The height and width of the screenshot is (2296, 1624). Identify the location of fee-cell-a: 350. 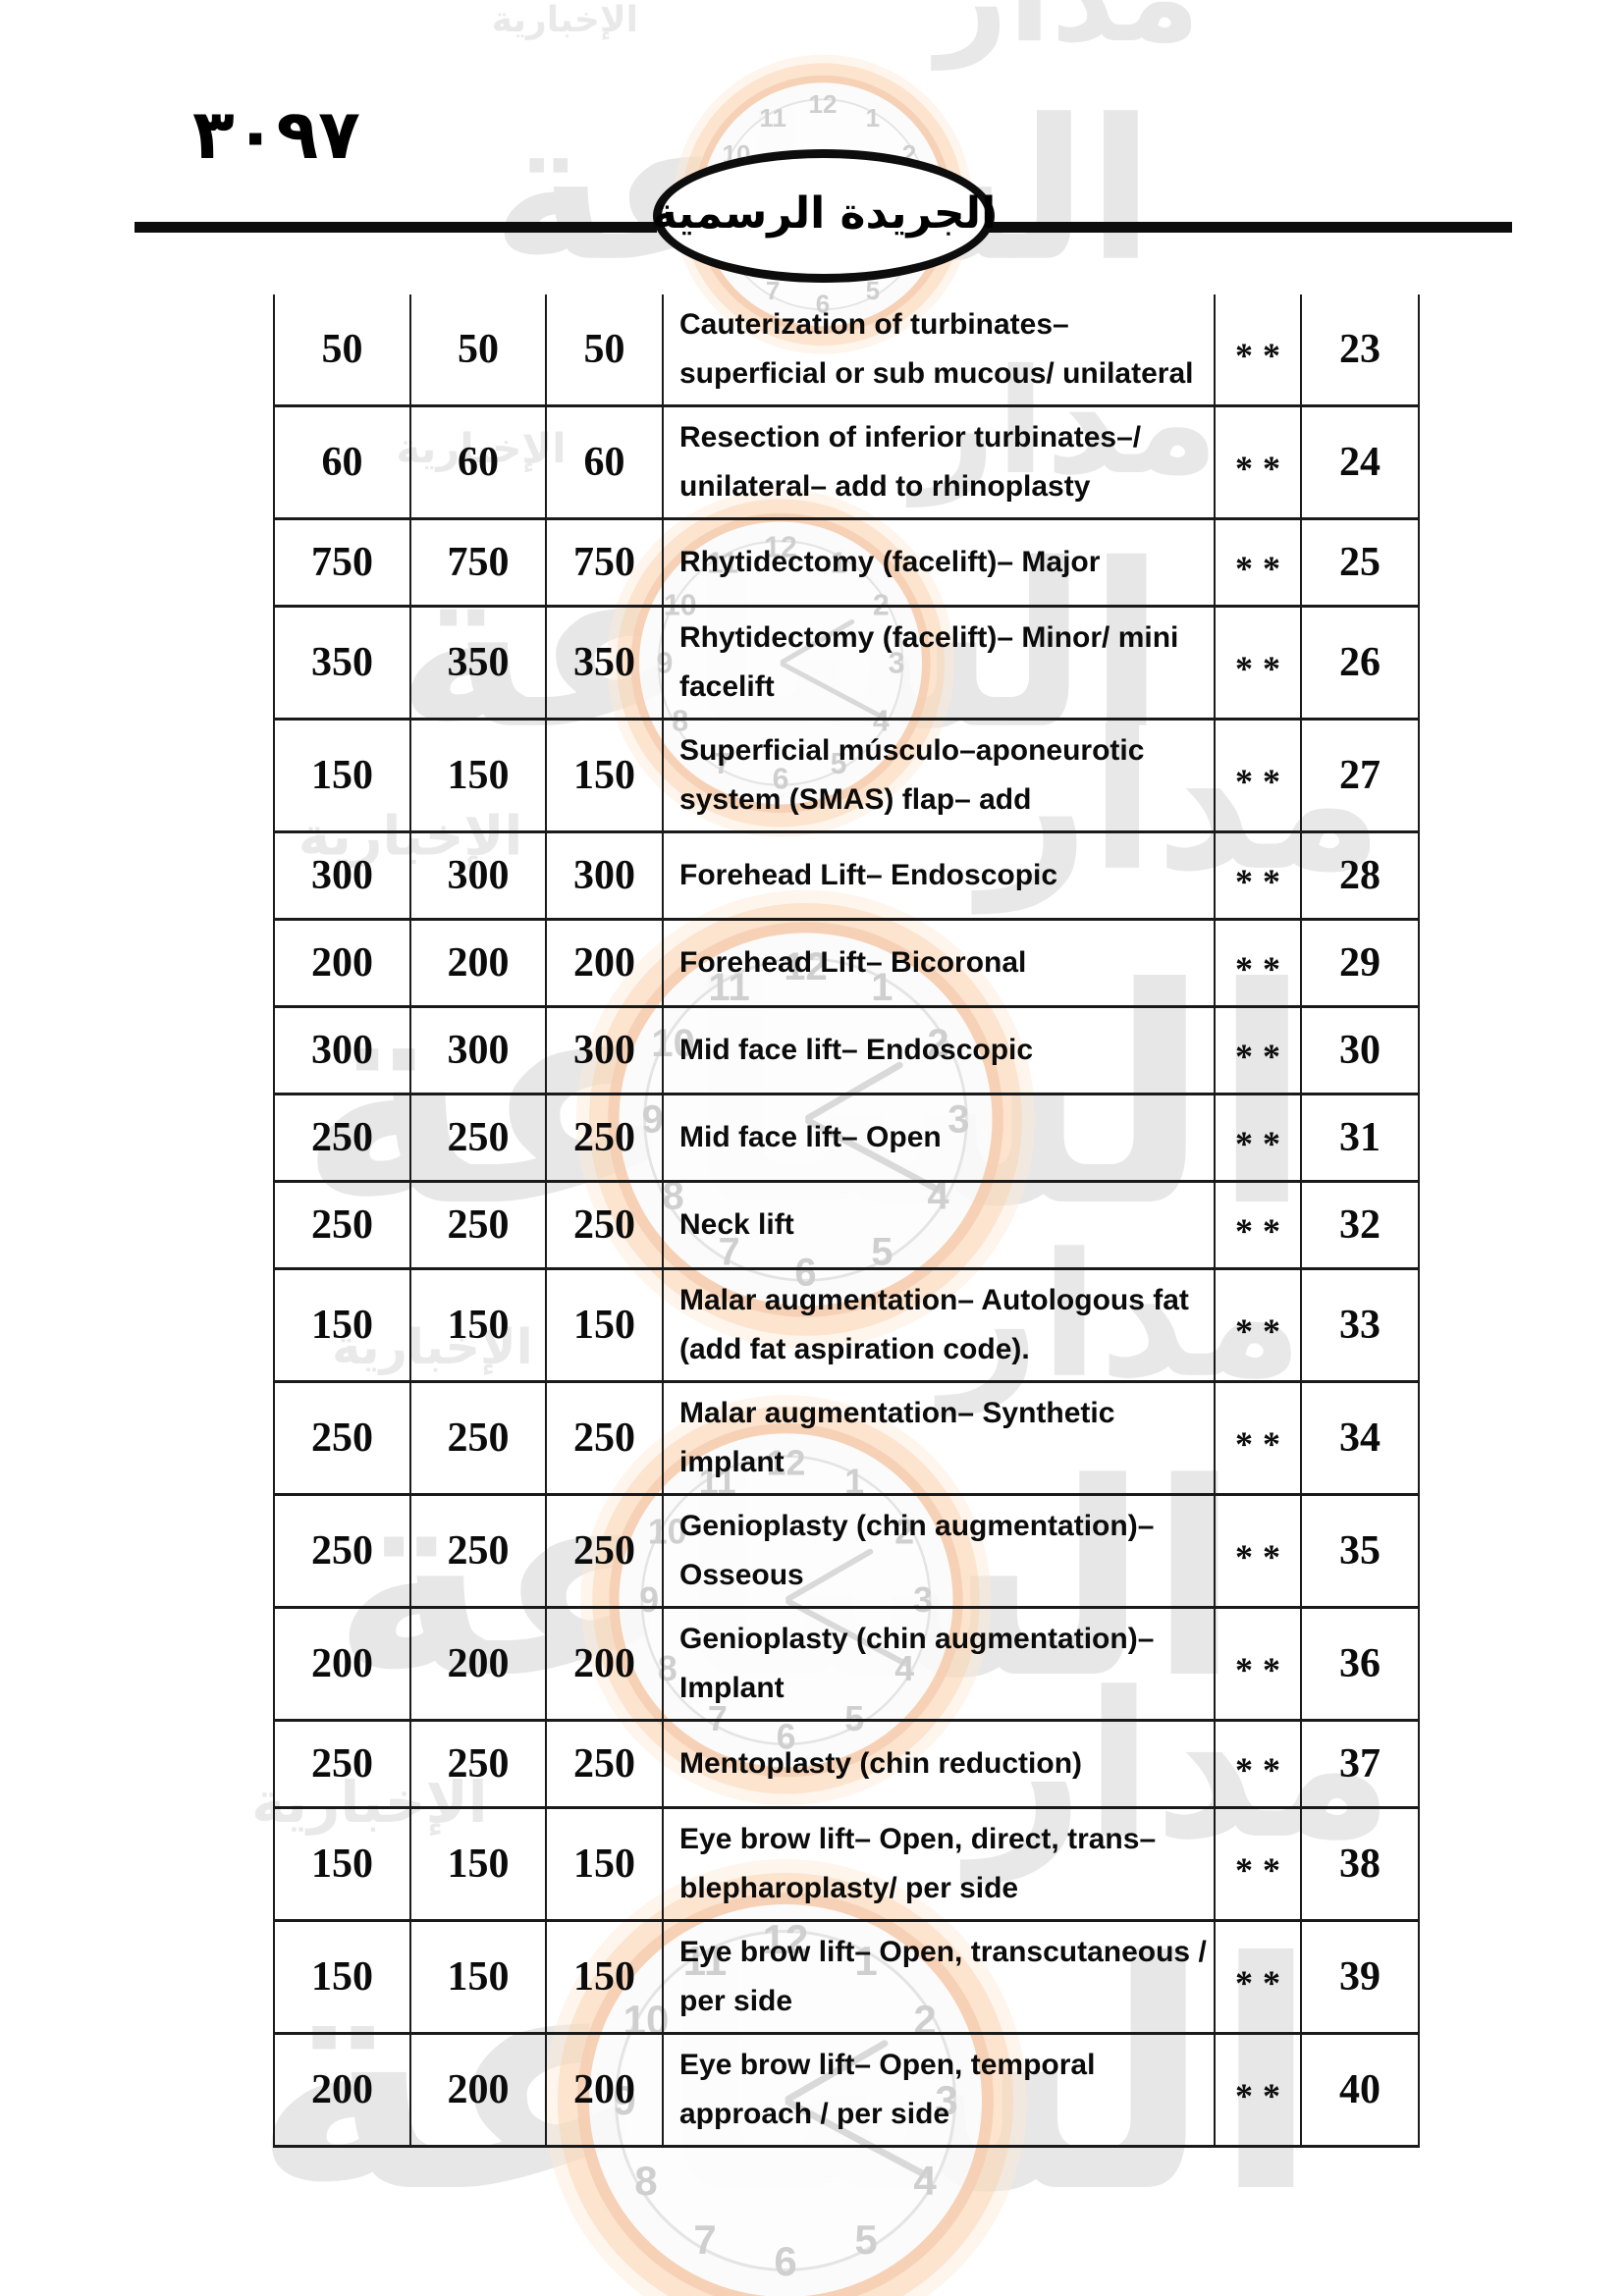
(342, 663).